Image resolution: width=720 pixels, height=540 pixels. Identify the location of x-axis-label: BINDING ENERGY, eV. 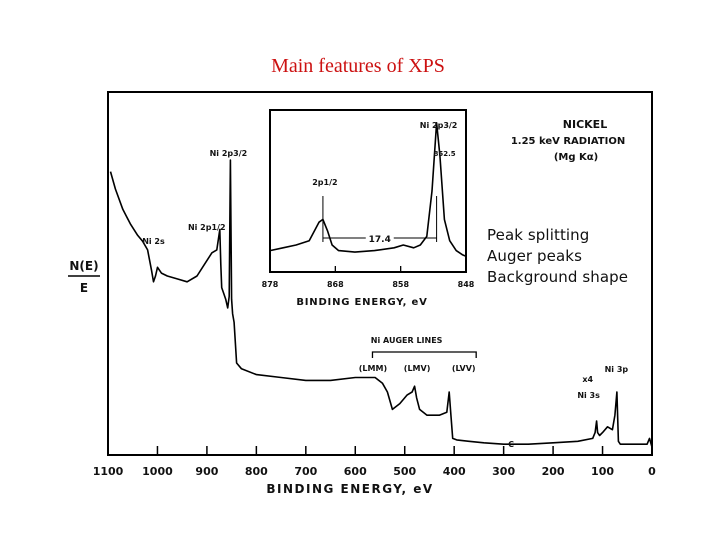
(349, 489).